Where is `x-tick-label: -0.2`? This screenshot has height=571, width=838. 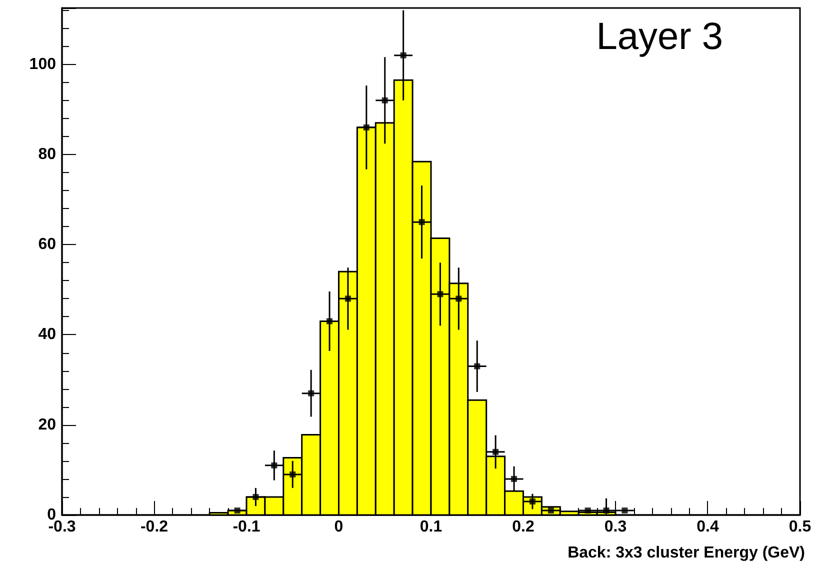 x-tick-label: -0.2 is located at coordinates (154, 527).